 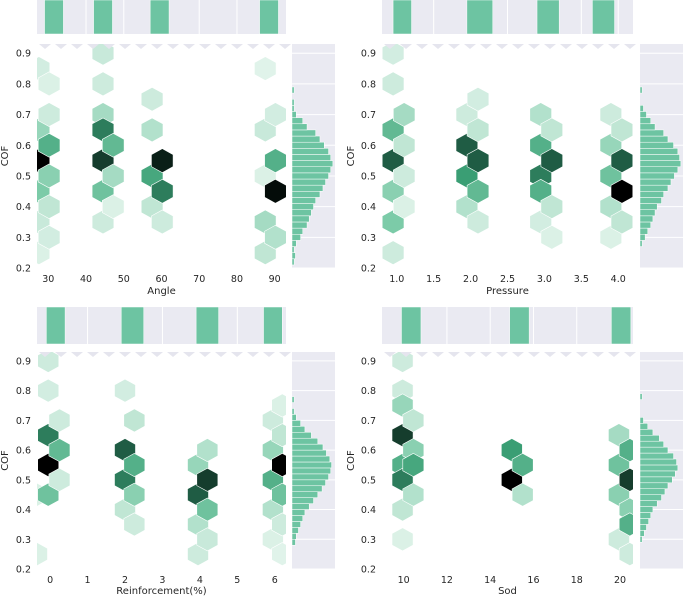 What do you see at coordinates (490, 580) in the screenshot?
I see `x-tick-label: 14` at bounding box center [490, 580].